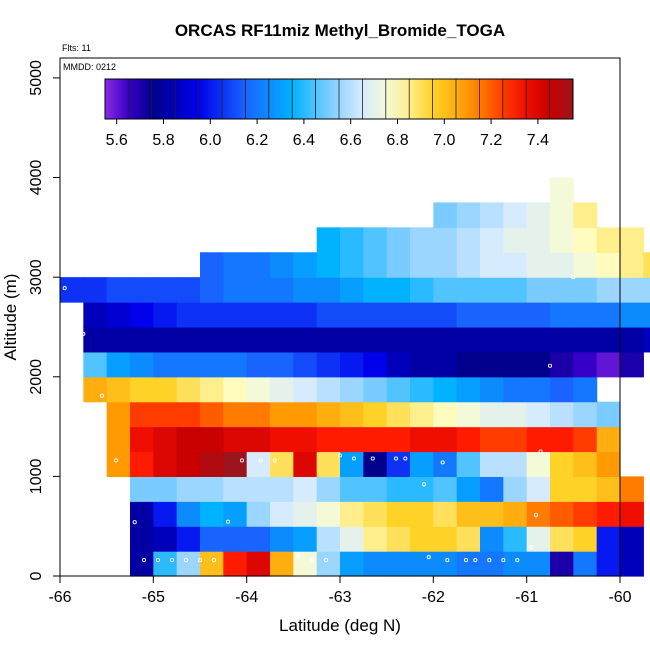  Describe the element at coordinates (117, 140) in the screenshot. I see `colorbar-tick-label: 5.6` at that location.